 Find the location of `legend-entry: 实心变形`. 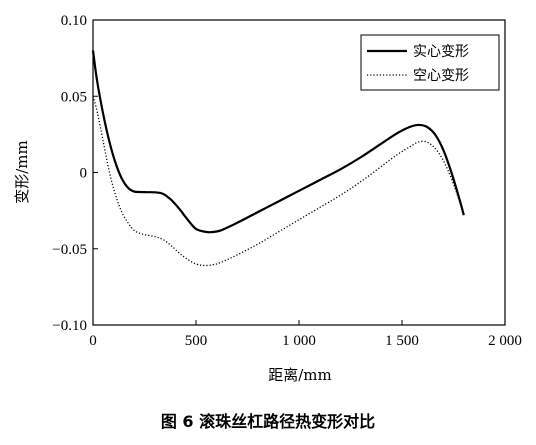

legend-entry: 实心变形 is located at coordinates (441, 52).